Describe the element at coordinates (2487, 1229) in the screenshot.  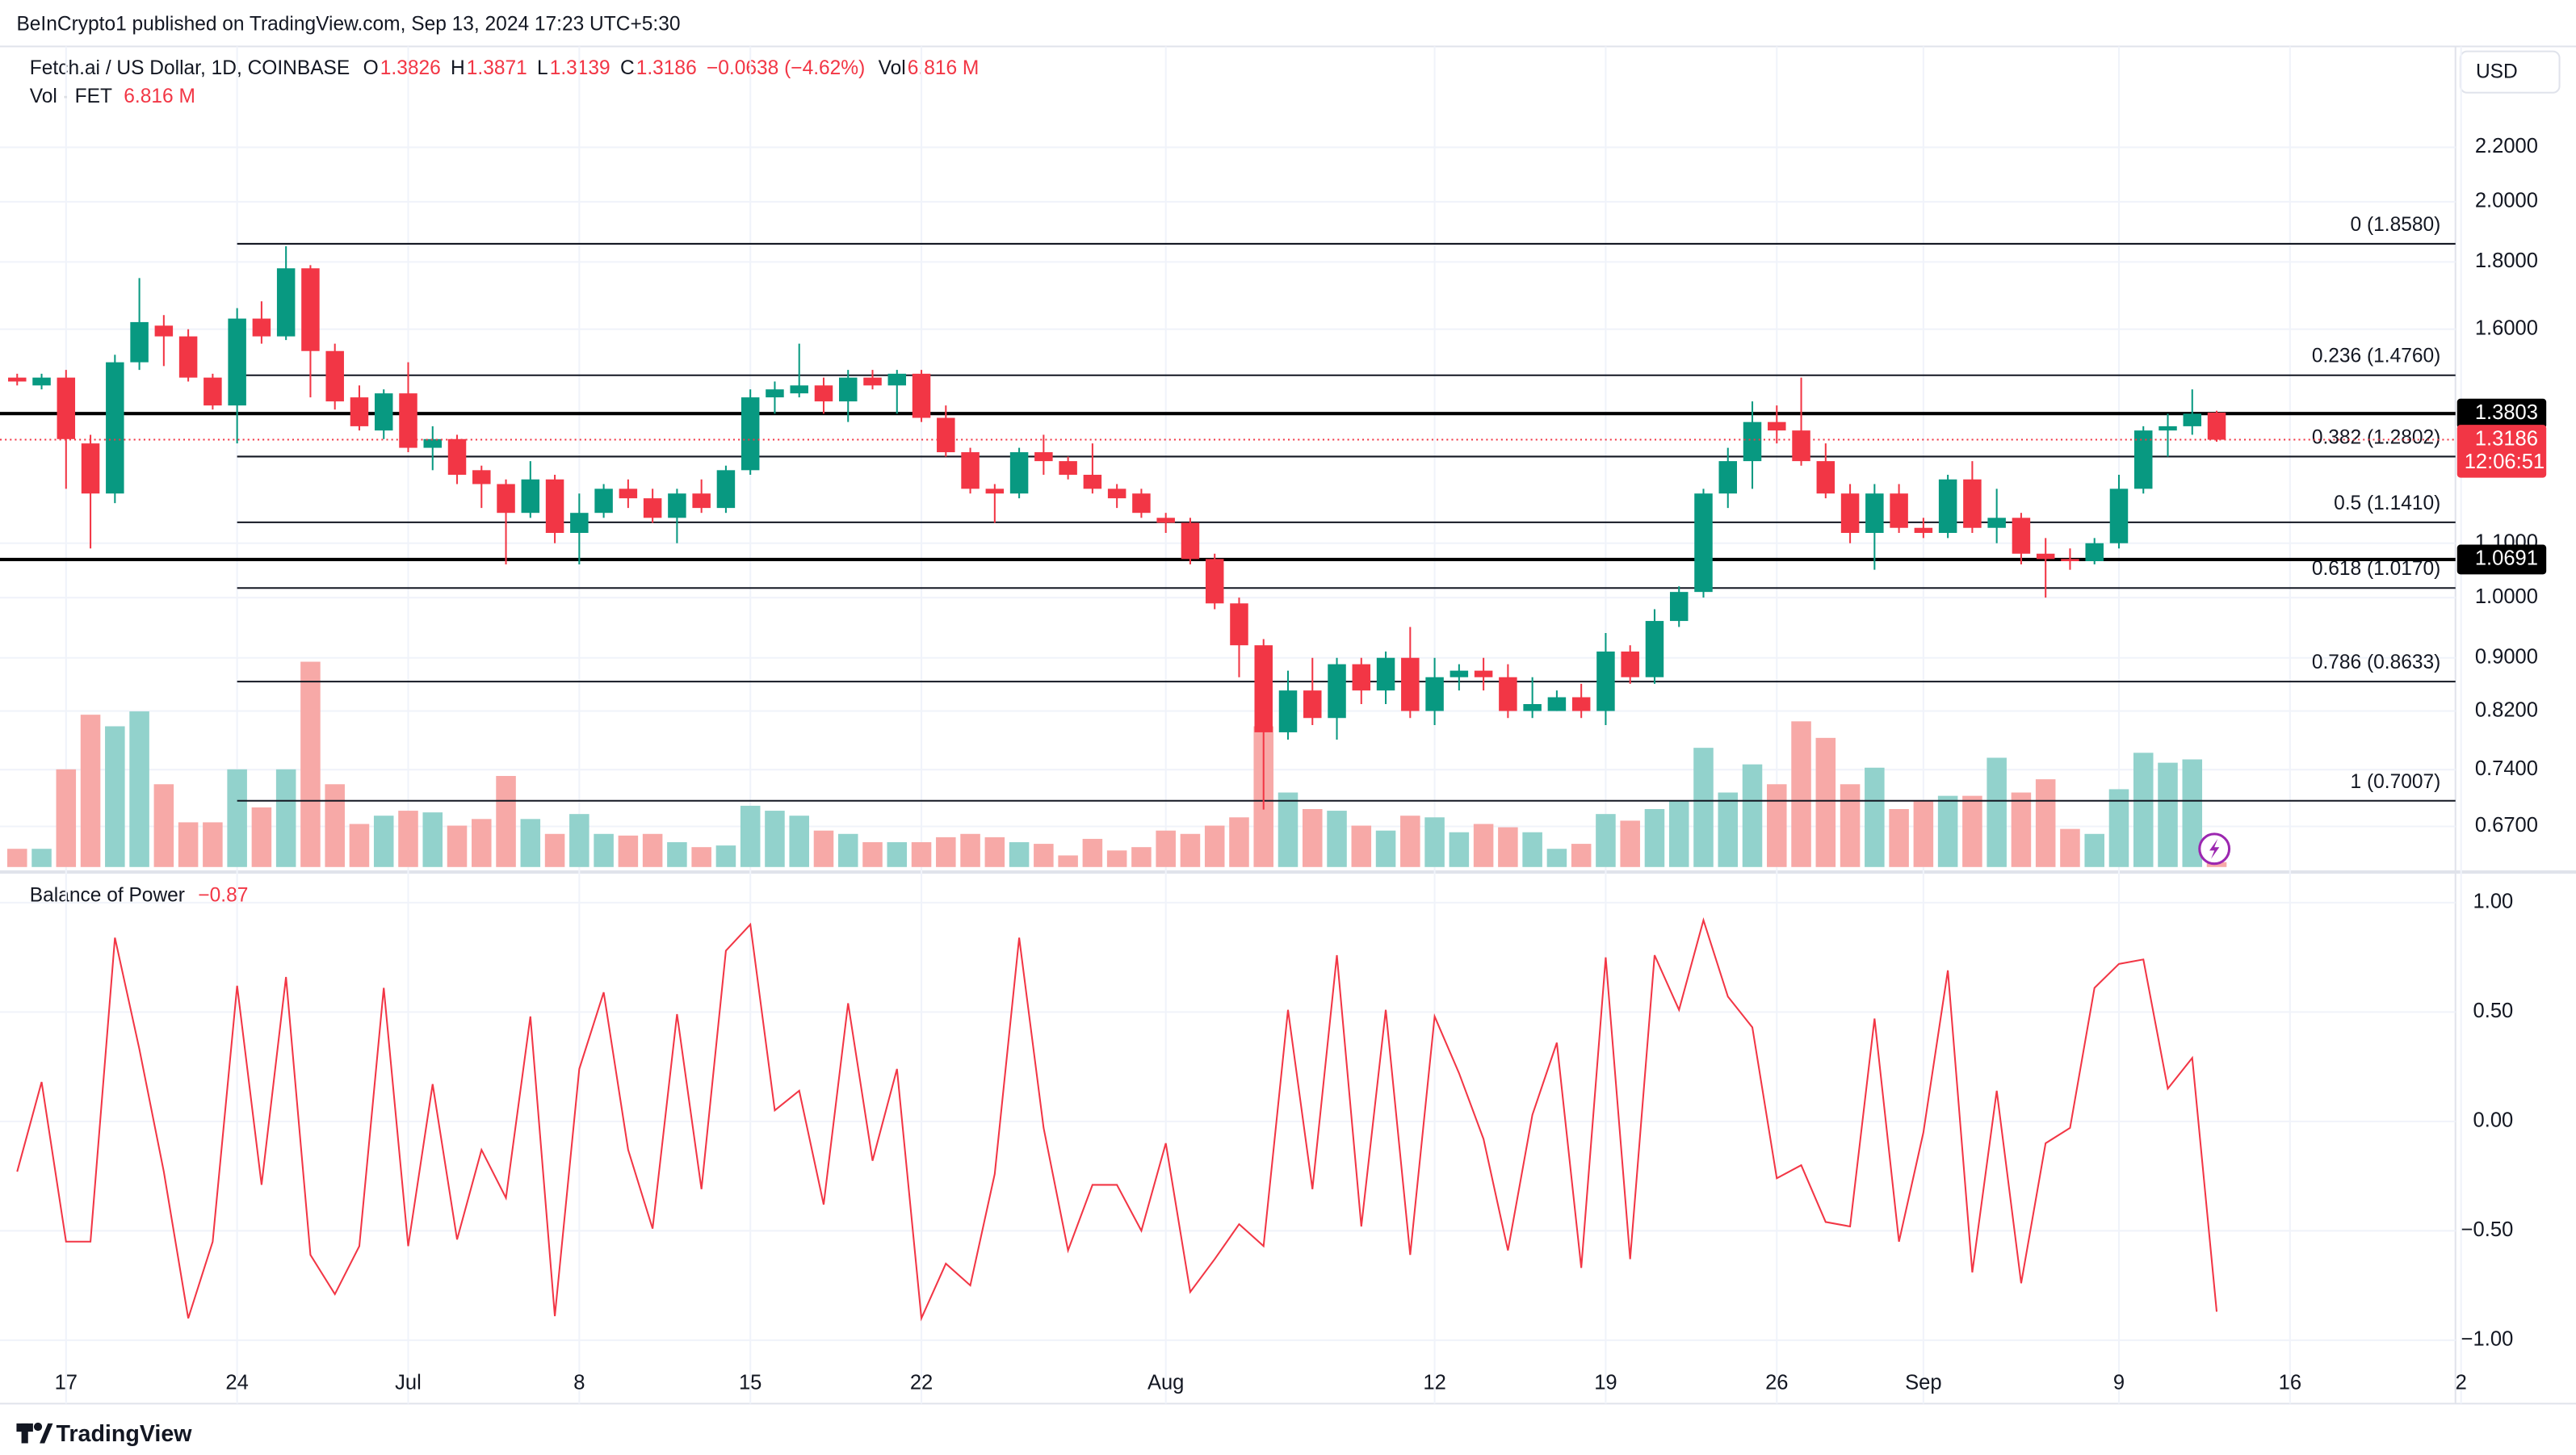
I see `y-tick-label: −0.50` at that location.